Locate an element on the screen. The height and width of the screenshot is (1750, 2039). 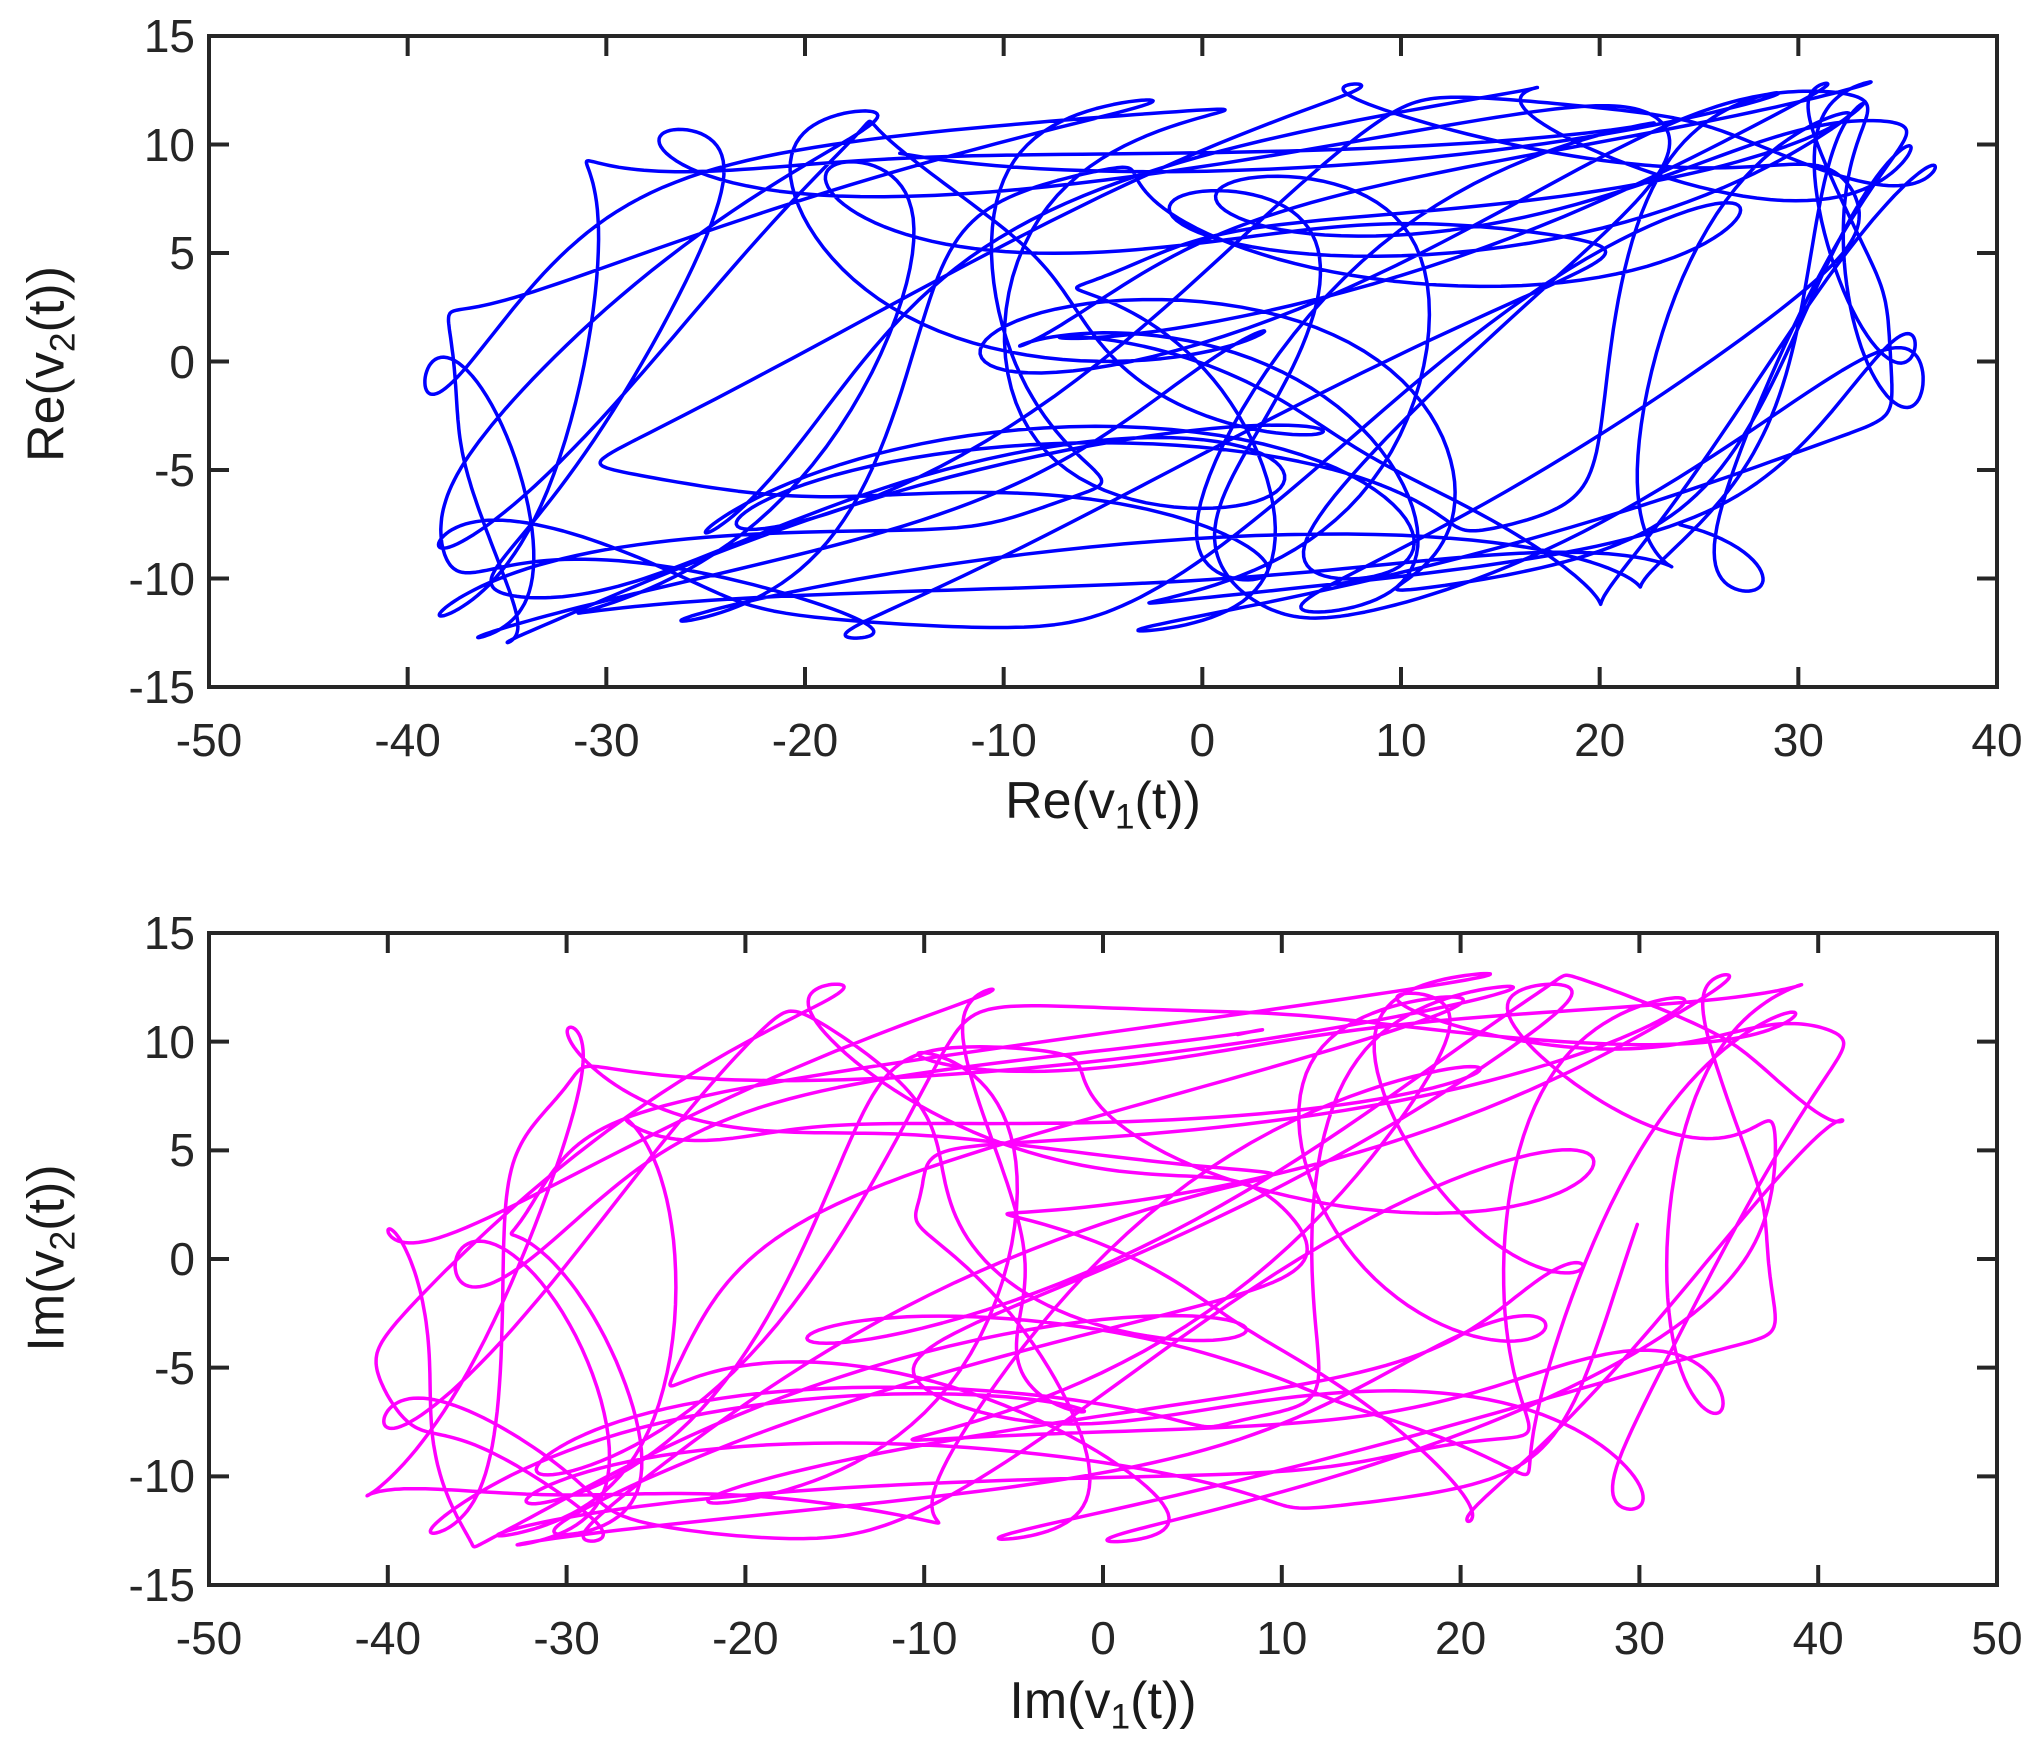
top-x-axis-label-suffix: (t)) is located at coordinates (1167, 801).